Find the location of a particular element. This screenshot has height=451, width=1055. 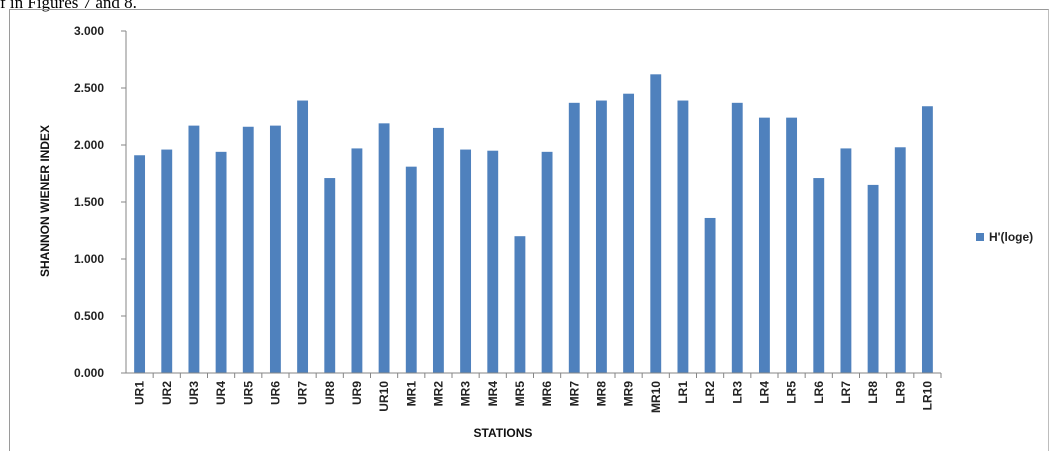

x-tick-label: MR4 is located at coordinates (493, 394).